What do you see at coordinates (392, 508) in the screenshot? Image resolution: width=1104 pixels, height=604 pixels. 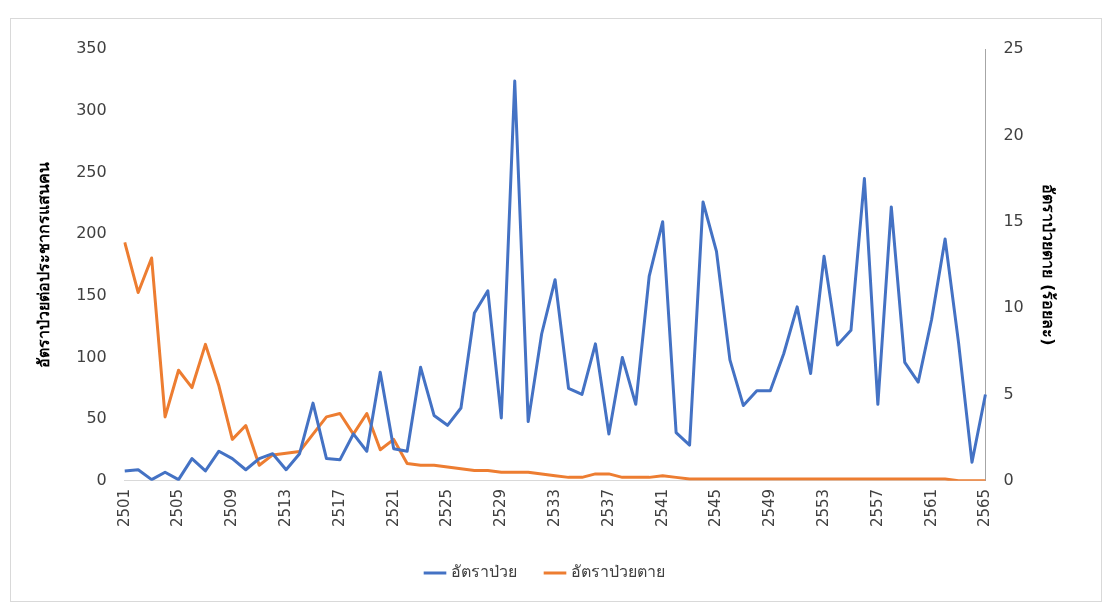 I see `x-tick-label: 2521` at bounding box center [392, 508].